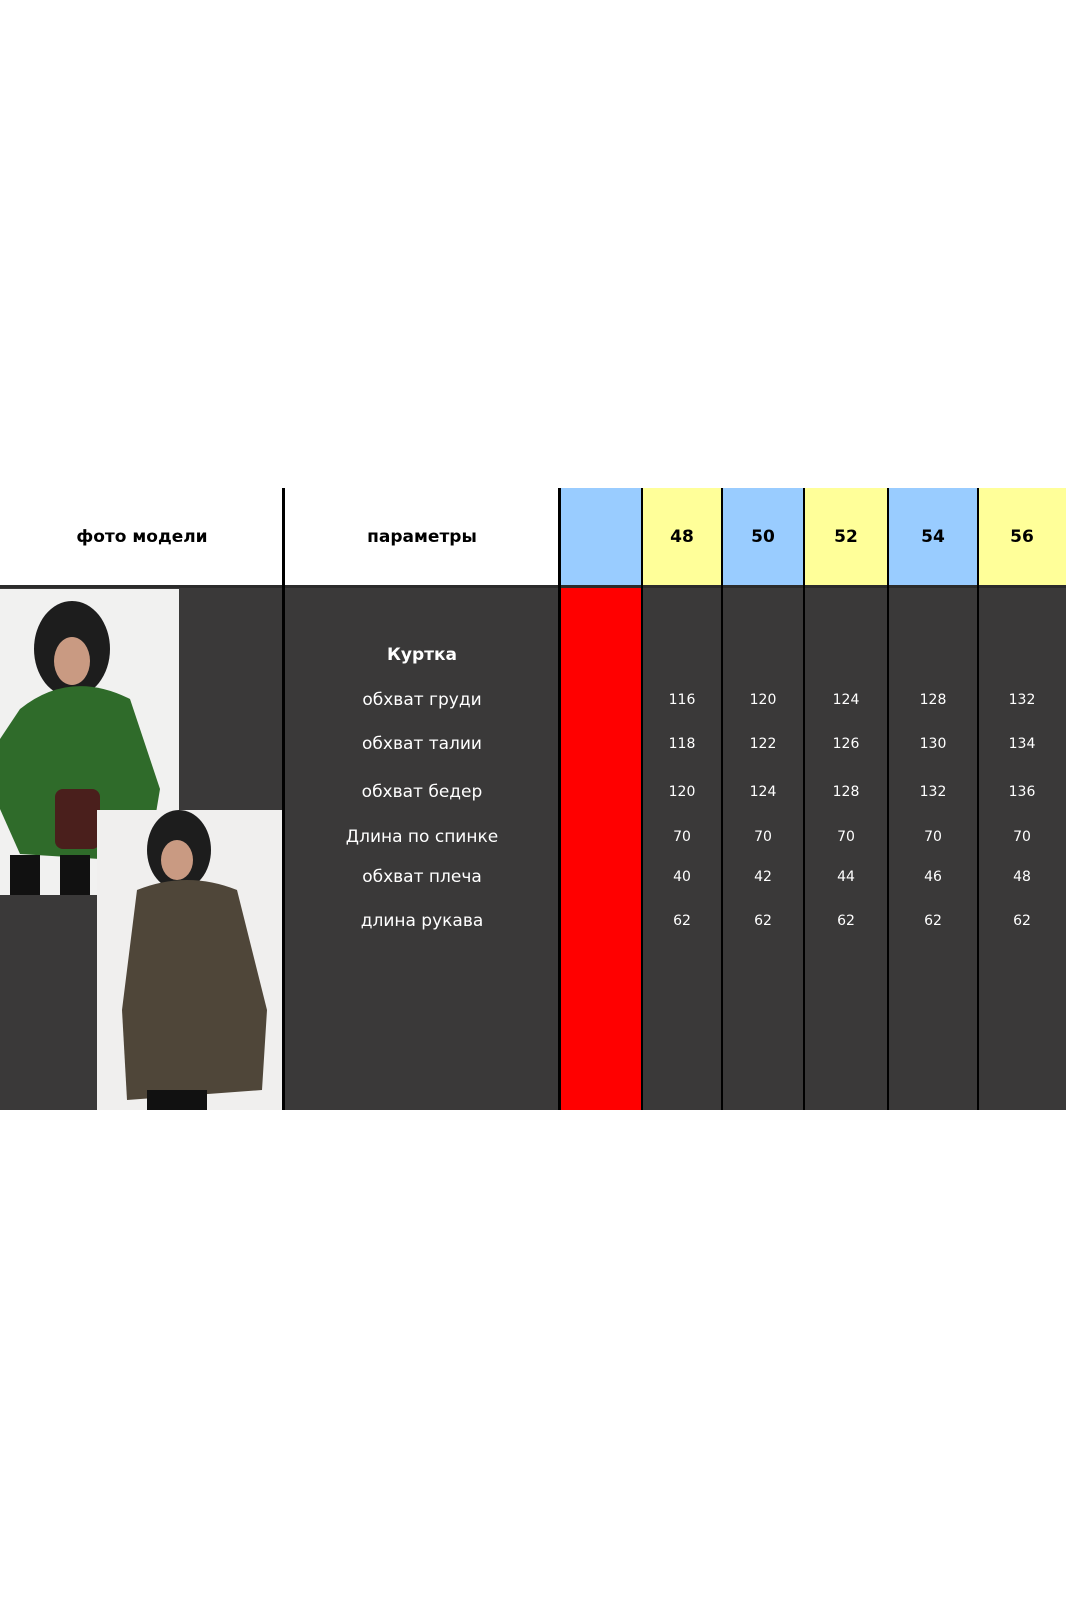 This screenshot has height=1600, width=1066. Describe the element at coordinates (846, 744) in the screenshot. I see `row-value: 126` at that location.